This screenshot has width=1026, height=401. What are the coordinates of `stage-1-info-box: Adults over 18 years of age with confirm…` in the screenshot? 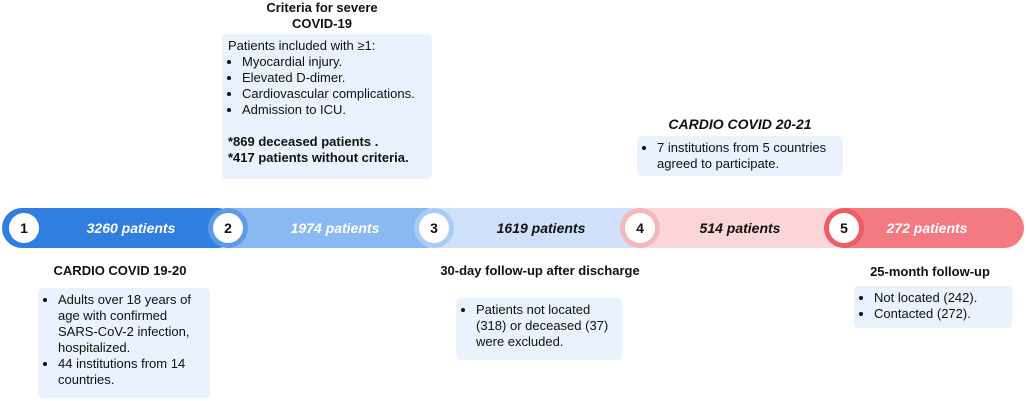 It's located at (124, 343).